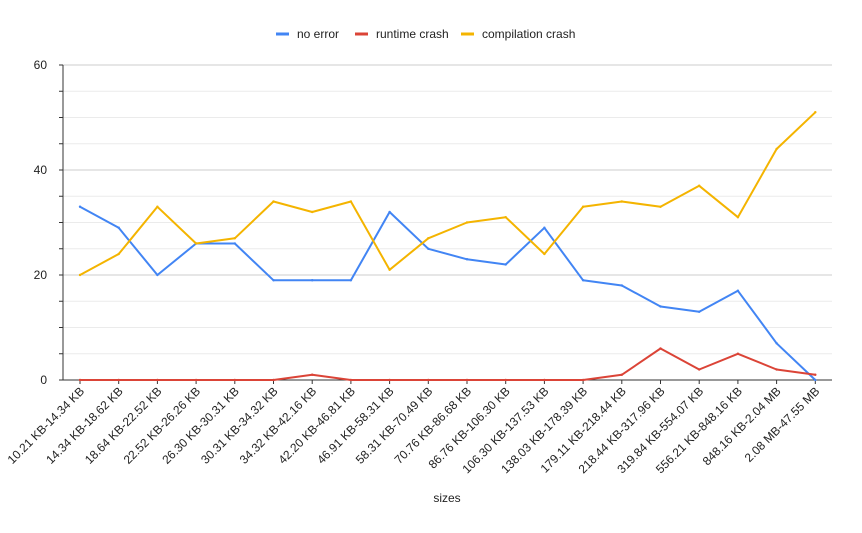  What do you see at coordinates (43, 380) in the screenshot?
I see `y-tick-label: 0` at bounding box center [43, 380].